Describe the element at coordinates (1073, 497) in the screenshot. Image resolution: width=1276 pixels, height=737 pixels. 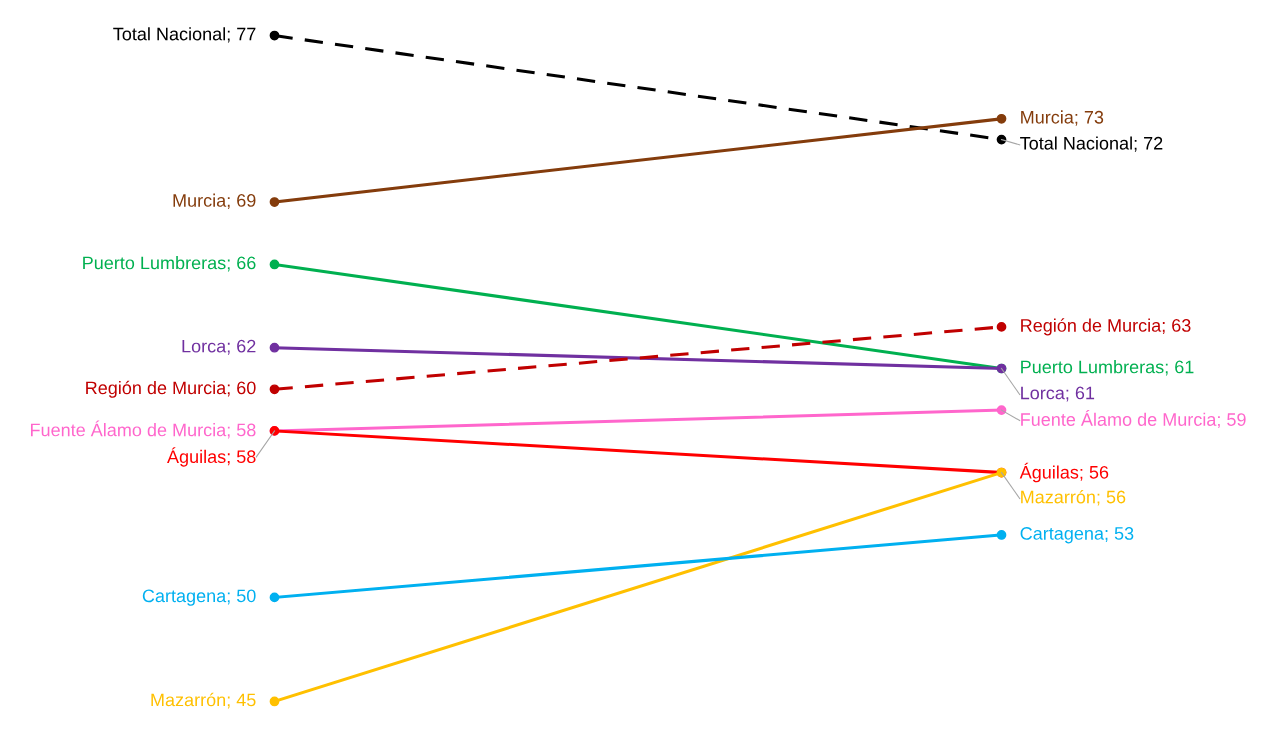
I see `data-label: Mazarrón; 56` at that location.